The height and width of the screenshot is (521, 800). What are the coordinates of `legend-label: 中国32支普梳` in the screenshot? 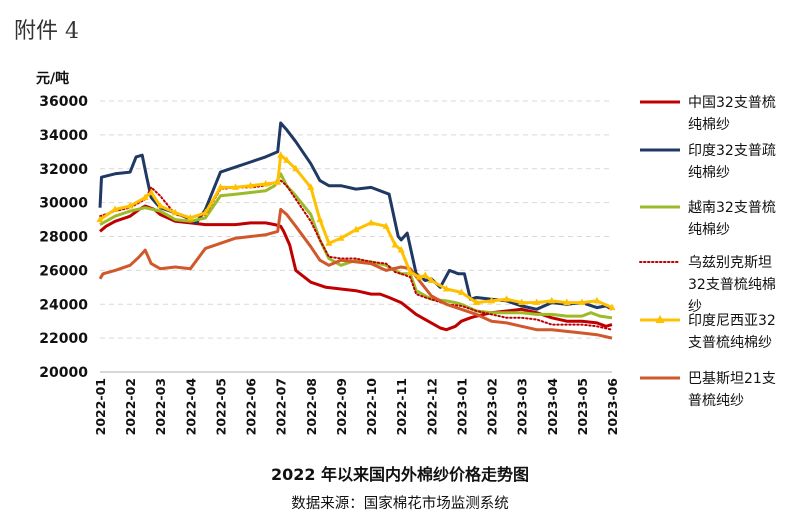 It's located at (732, 103).